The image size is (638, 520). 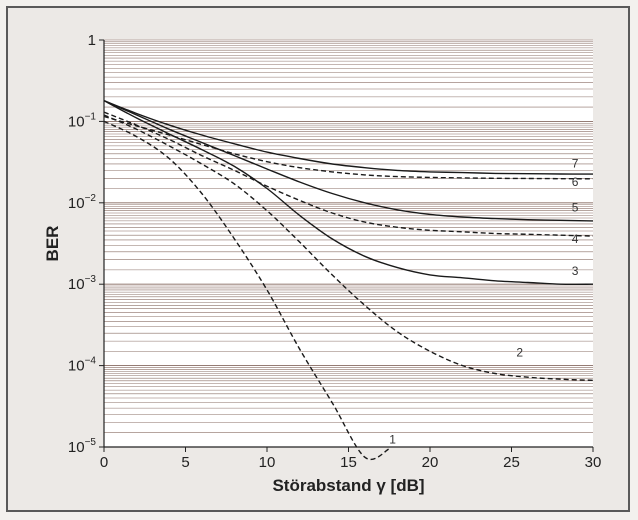 What do you see at coordinates (348, 462) in the screenshot?
I see `x-tick-label: 15` at bounding box center [348, 462].